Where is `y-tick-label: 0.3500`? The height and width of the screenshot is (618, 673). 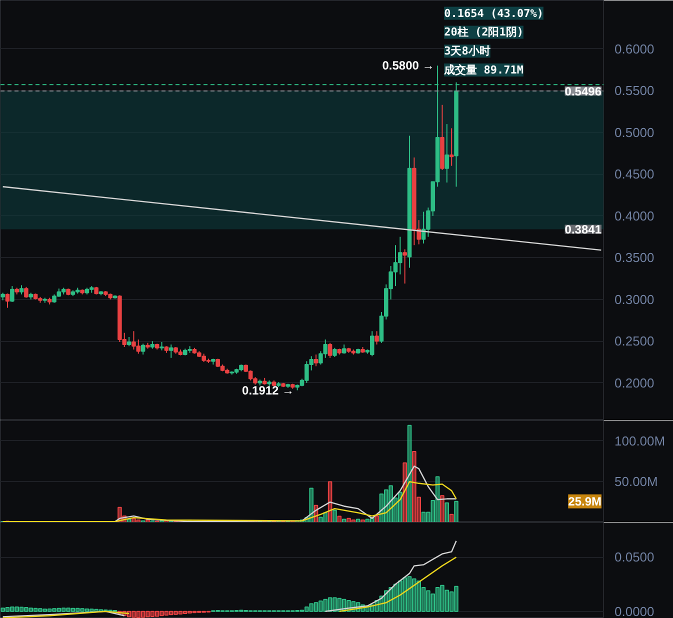
y-tick-label: 0.3500 is located at coordinates (634, 258).